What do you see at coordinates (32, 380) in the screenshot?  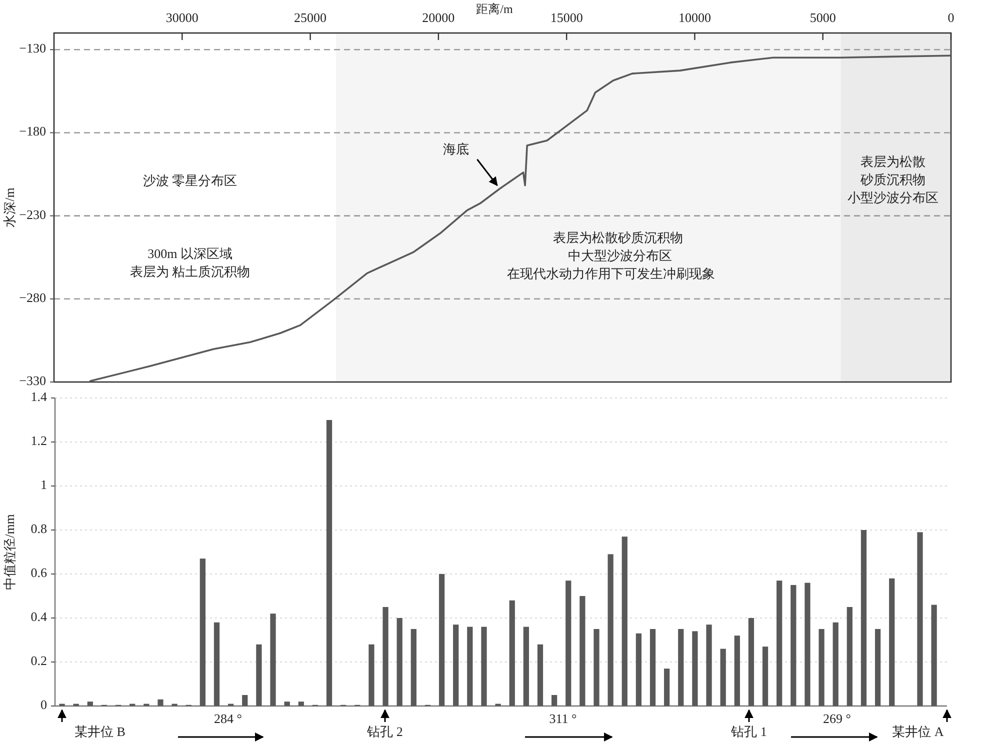 I see `y-tick-label: −330` at bounding box center [32, 380].